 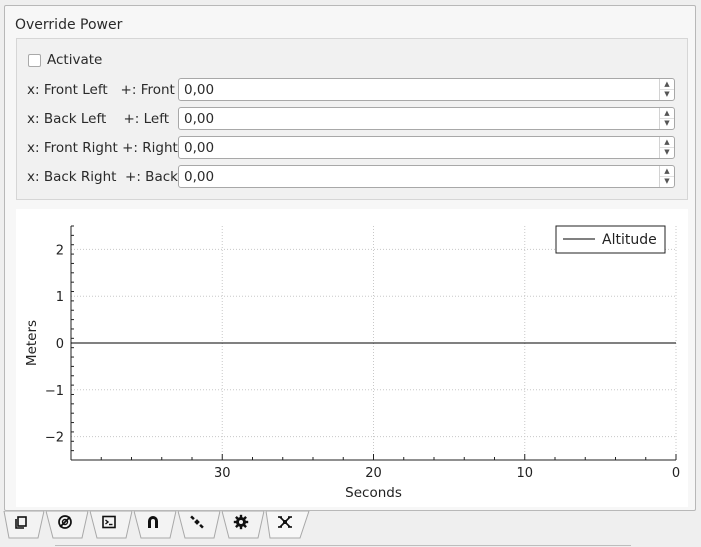 What do you see at coordinates (155, 524) in the screenshot?
I see `magnet-icon` at bounding box center [155, 524].